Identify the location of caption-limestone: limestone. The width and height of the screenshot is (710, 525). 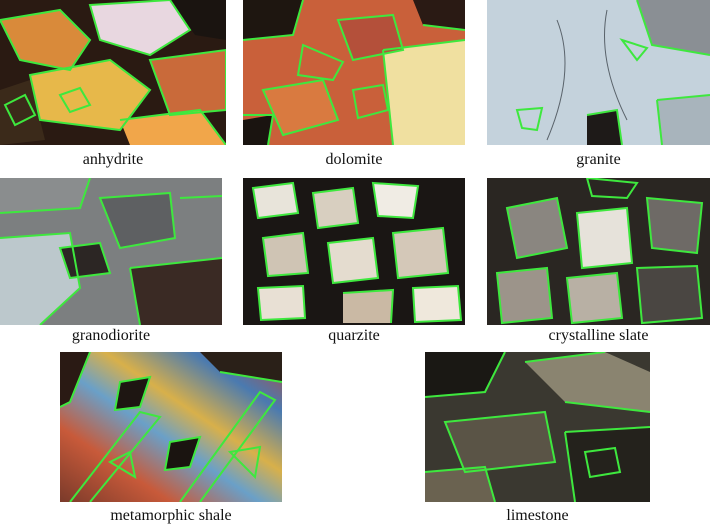
(537, 515).